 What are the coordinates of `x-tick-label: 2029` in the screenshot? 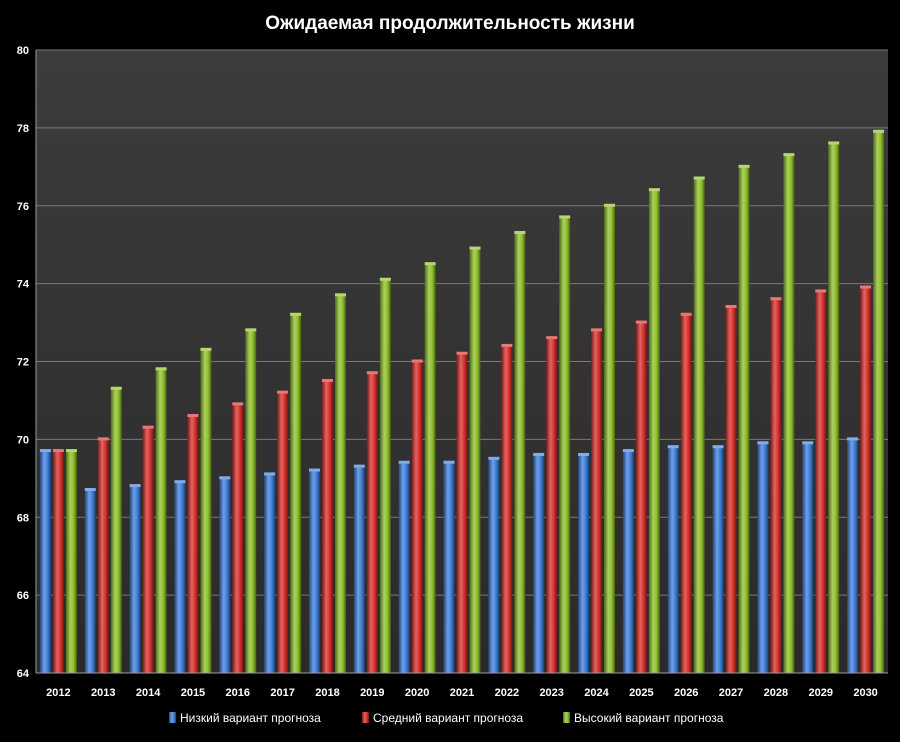 It's located at (820, 693).